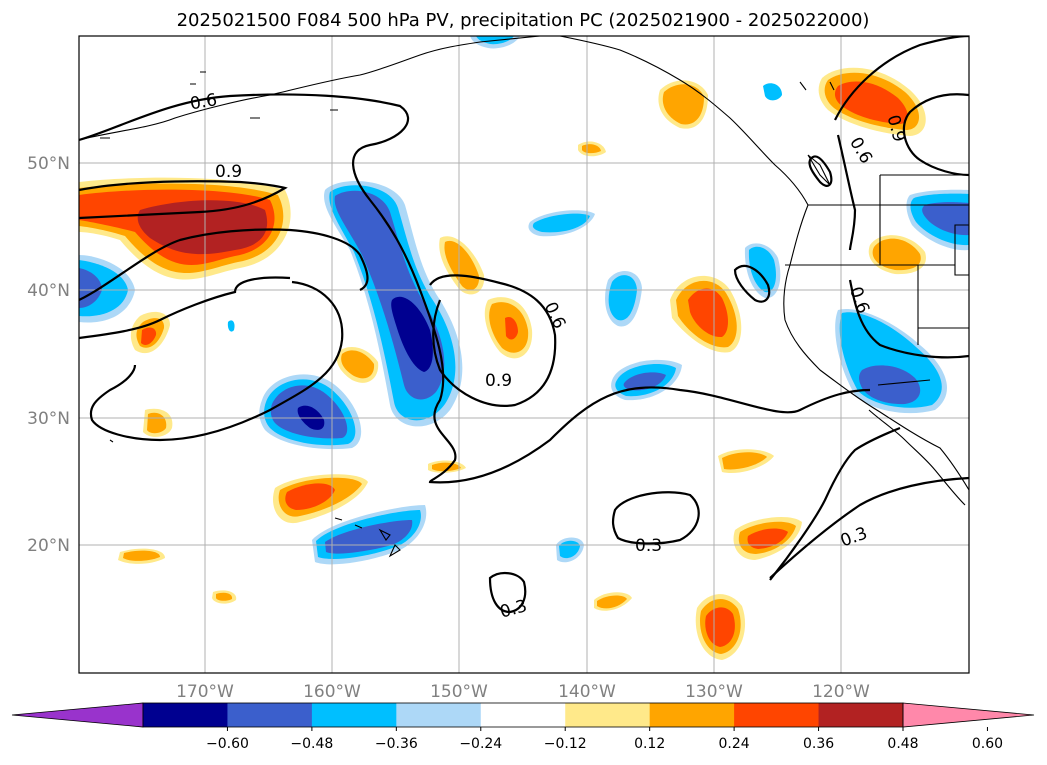 This screenshot has width=1047, height=765. I want to click on colorbar-tick-label: −0.12, so click(565, 744).